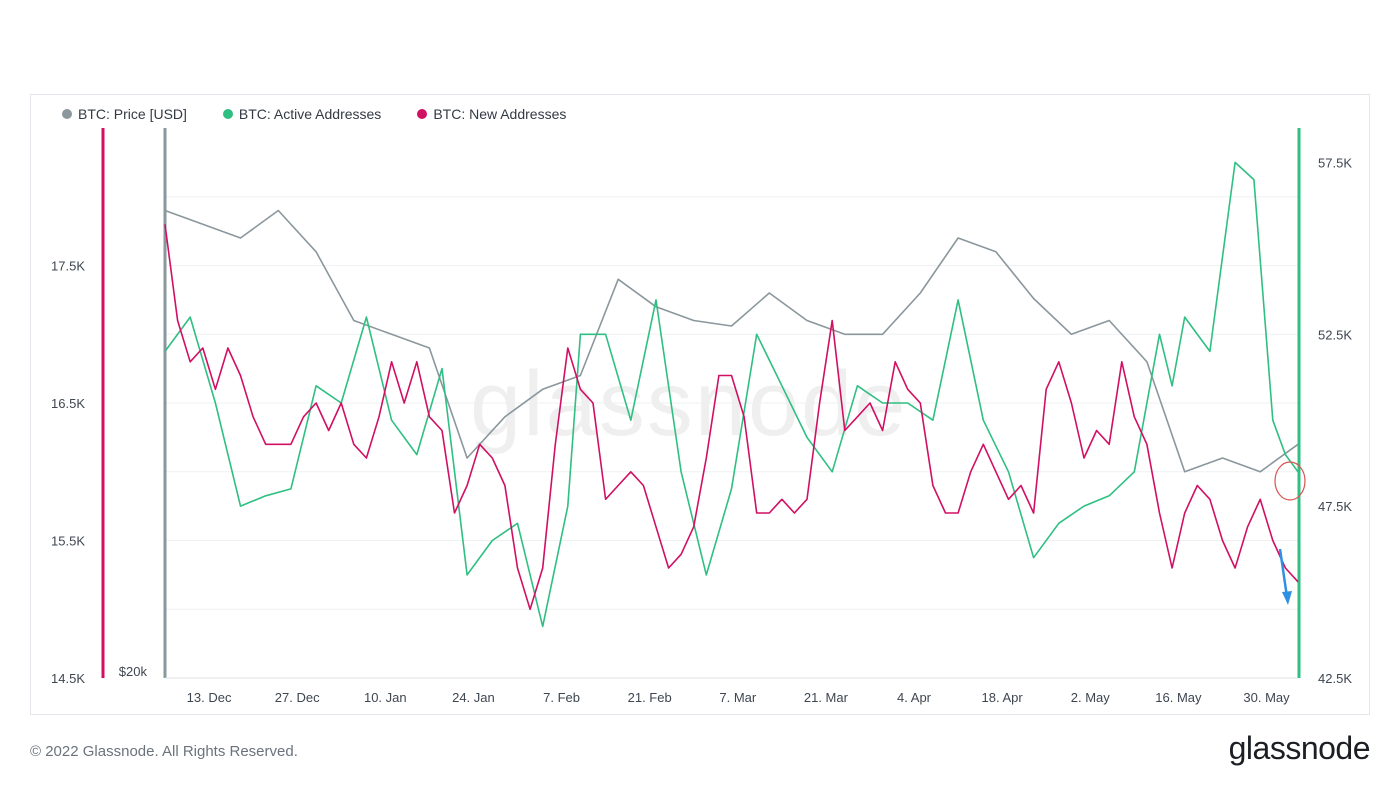 This screenshot has height=787, width=1400. Describe the element at coordinates (297, 697) in the screenshot. I see `x-tick-label: 27. Dec` at that location.